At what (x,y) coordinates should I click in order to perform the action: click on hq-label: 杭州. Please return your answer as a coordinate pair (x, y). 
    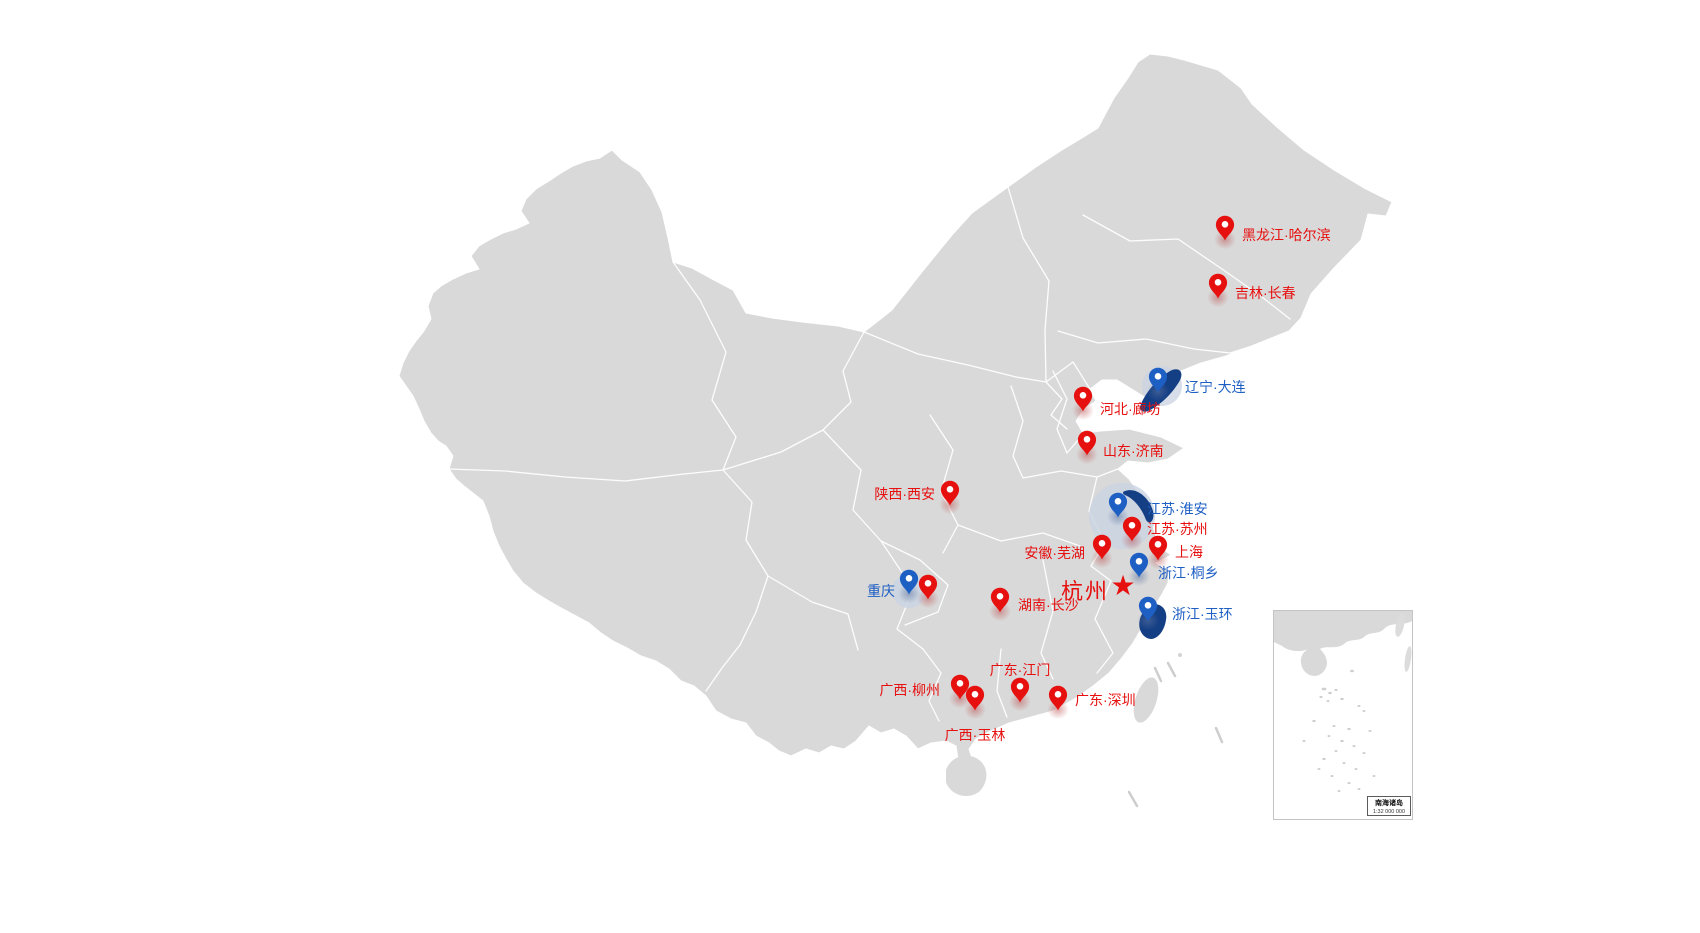
    Looking at the image, I should click on (1084, 591).